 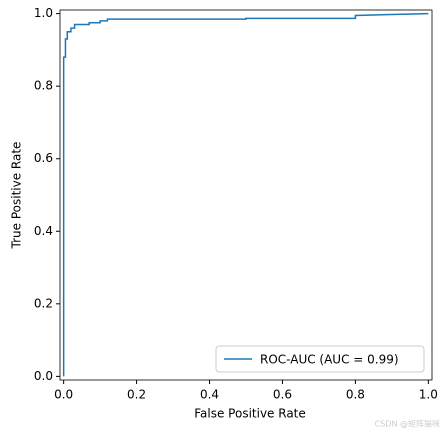 I want to click on y-tick-label: 0.2, so click(x=43, y=303).